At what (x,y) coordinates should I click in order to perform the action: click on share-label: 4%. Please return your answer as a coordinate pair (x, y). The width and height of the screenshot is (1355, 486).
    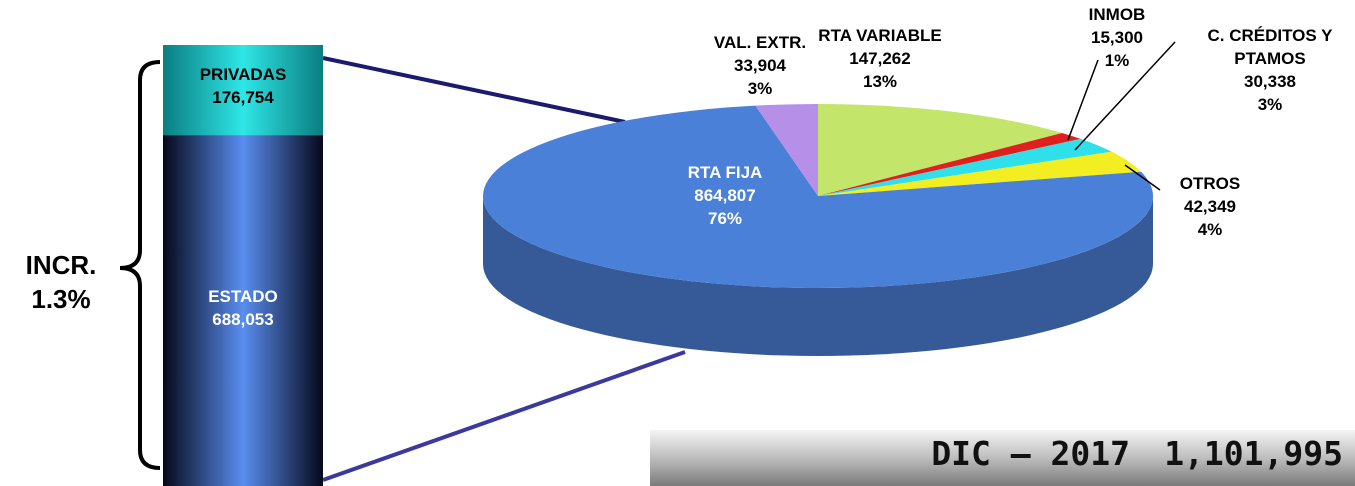
    Looking at the image, I should click on (1210, 229).